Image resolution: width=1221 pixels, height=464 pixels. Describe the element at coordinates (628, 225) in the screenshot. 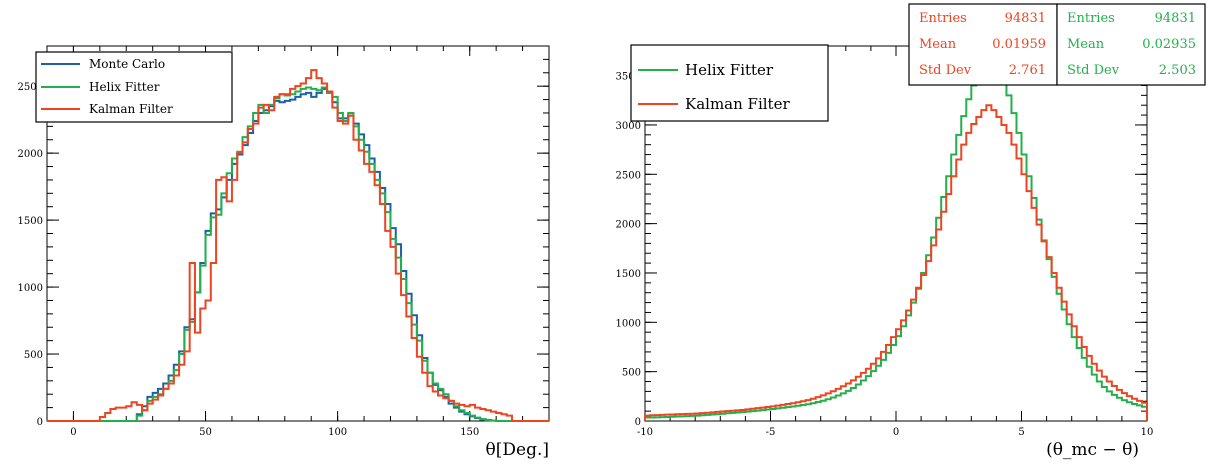

I see `right-y-tick-label: 2000` at that location.